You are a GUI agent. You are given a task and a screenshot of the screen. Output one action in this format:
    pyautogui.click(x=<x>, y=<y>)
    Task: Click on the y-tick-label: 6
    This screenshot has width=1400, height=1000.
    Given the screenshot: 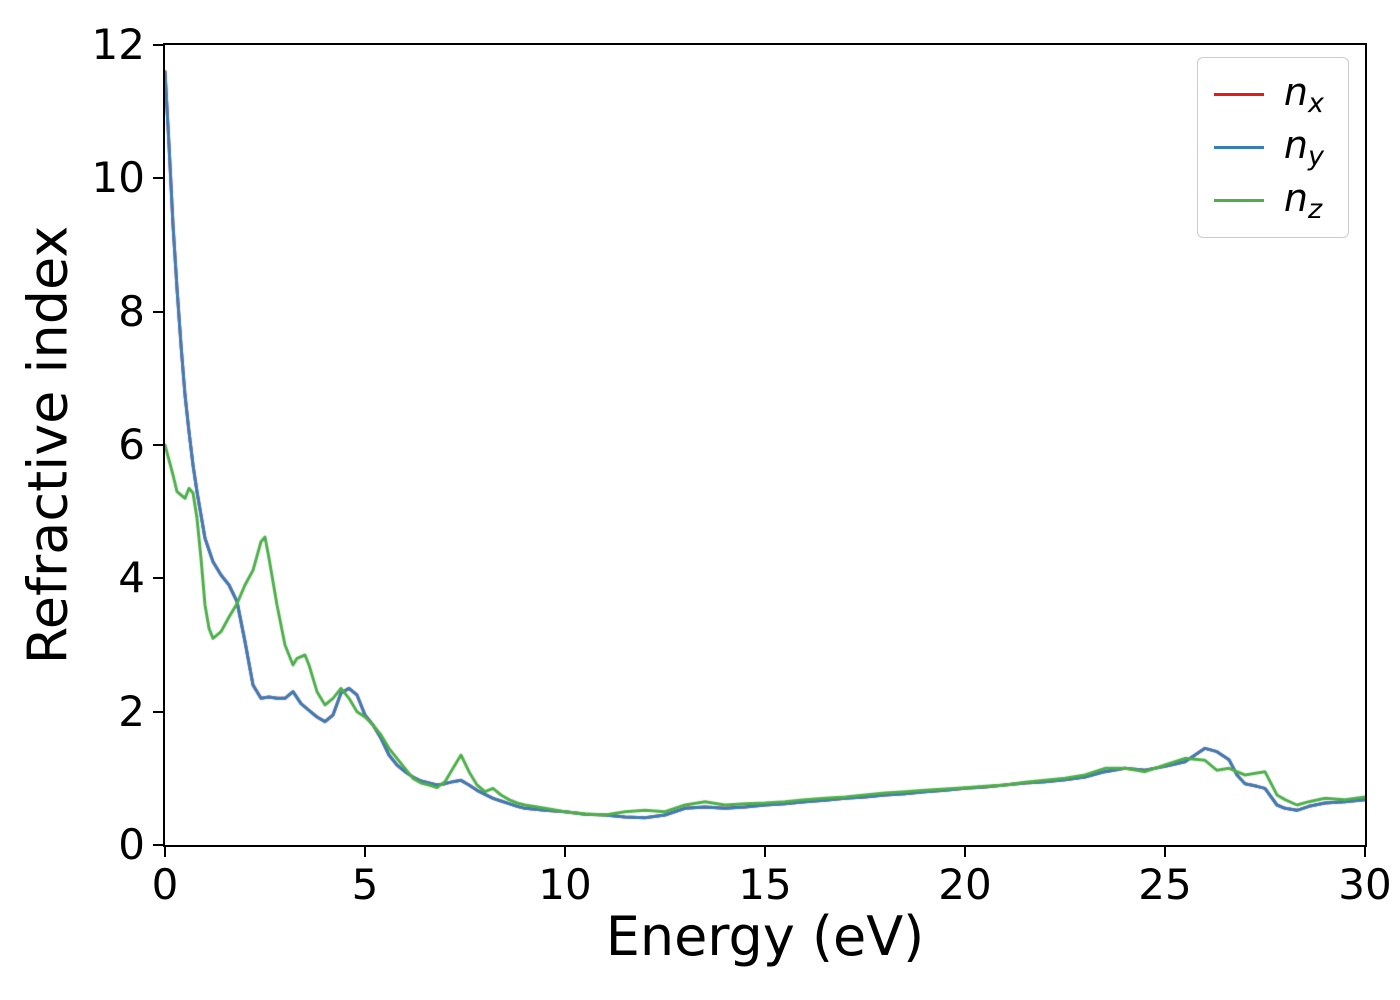 What is the action you would take?
    pyautogui.click(x=131, y=444)
    